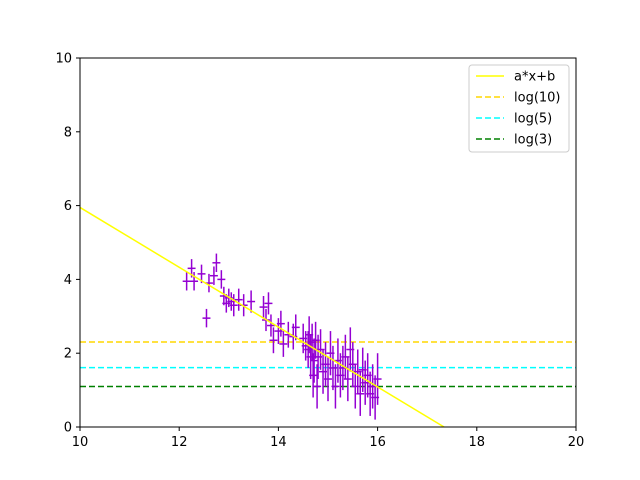  Describe the element at coordinates (68, 354) in the screenshot. I see `y-tick-label: 2` at that location.